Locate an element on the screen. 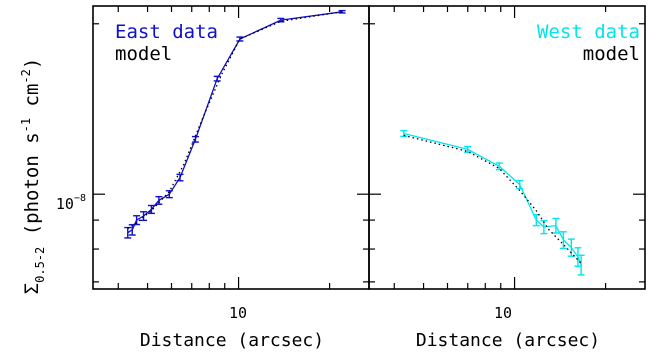  west-series-data-line is located at coordinates (492, 199).